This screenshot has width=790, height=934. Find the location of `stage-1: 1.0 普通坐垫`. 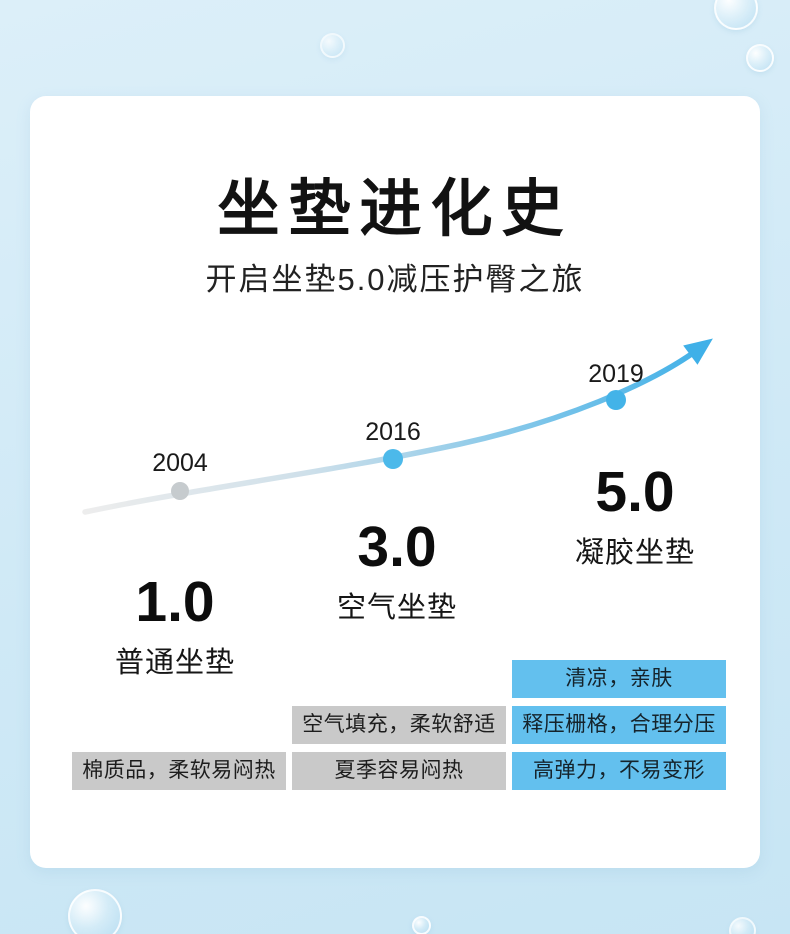

stage-1: 1.0 普通坐垫 is located at coordinates (175, 627).